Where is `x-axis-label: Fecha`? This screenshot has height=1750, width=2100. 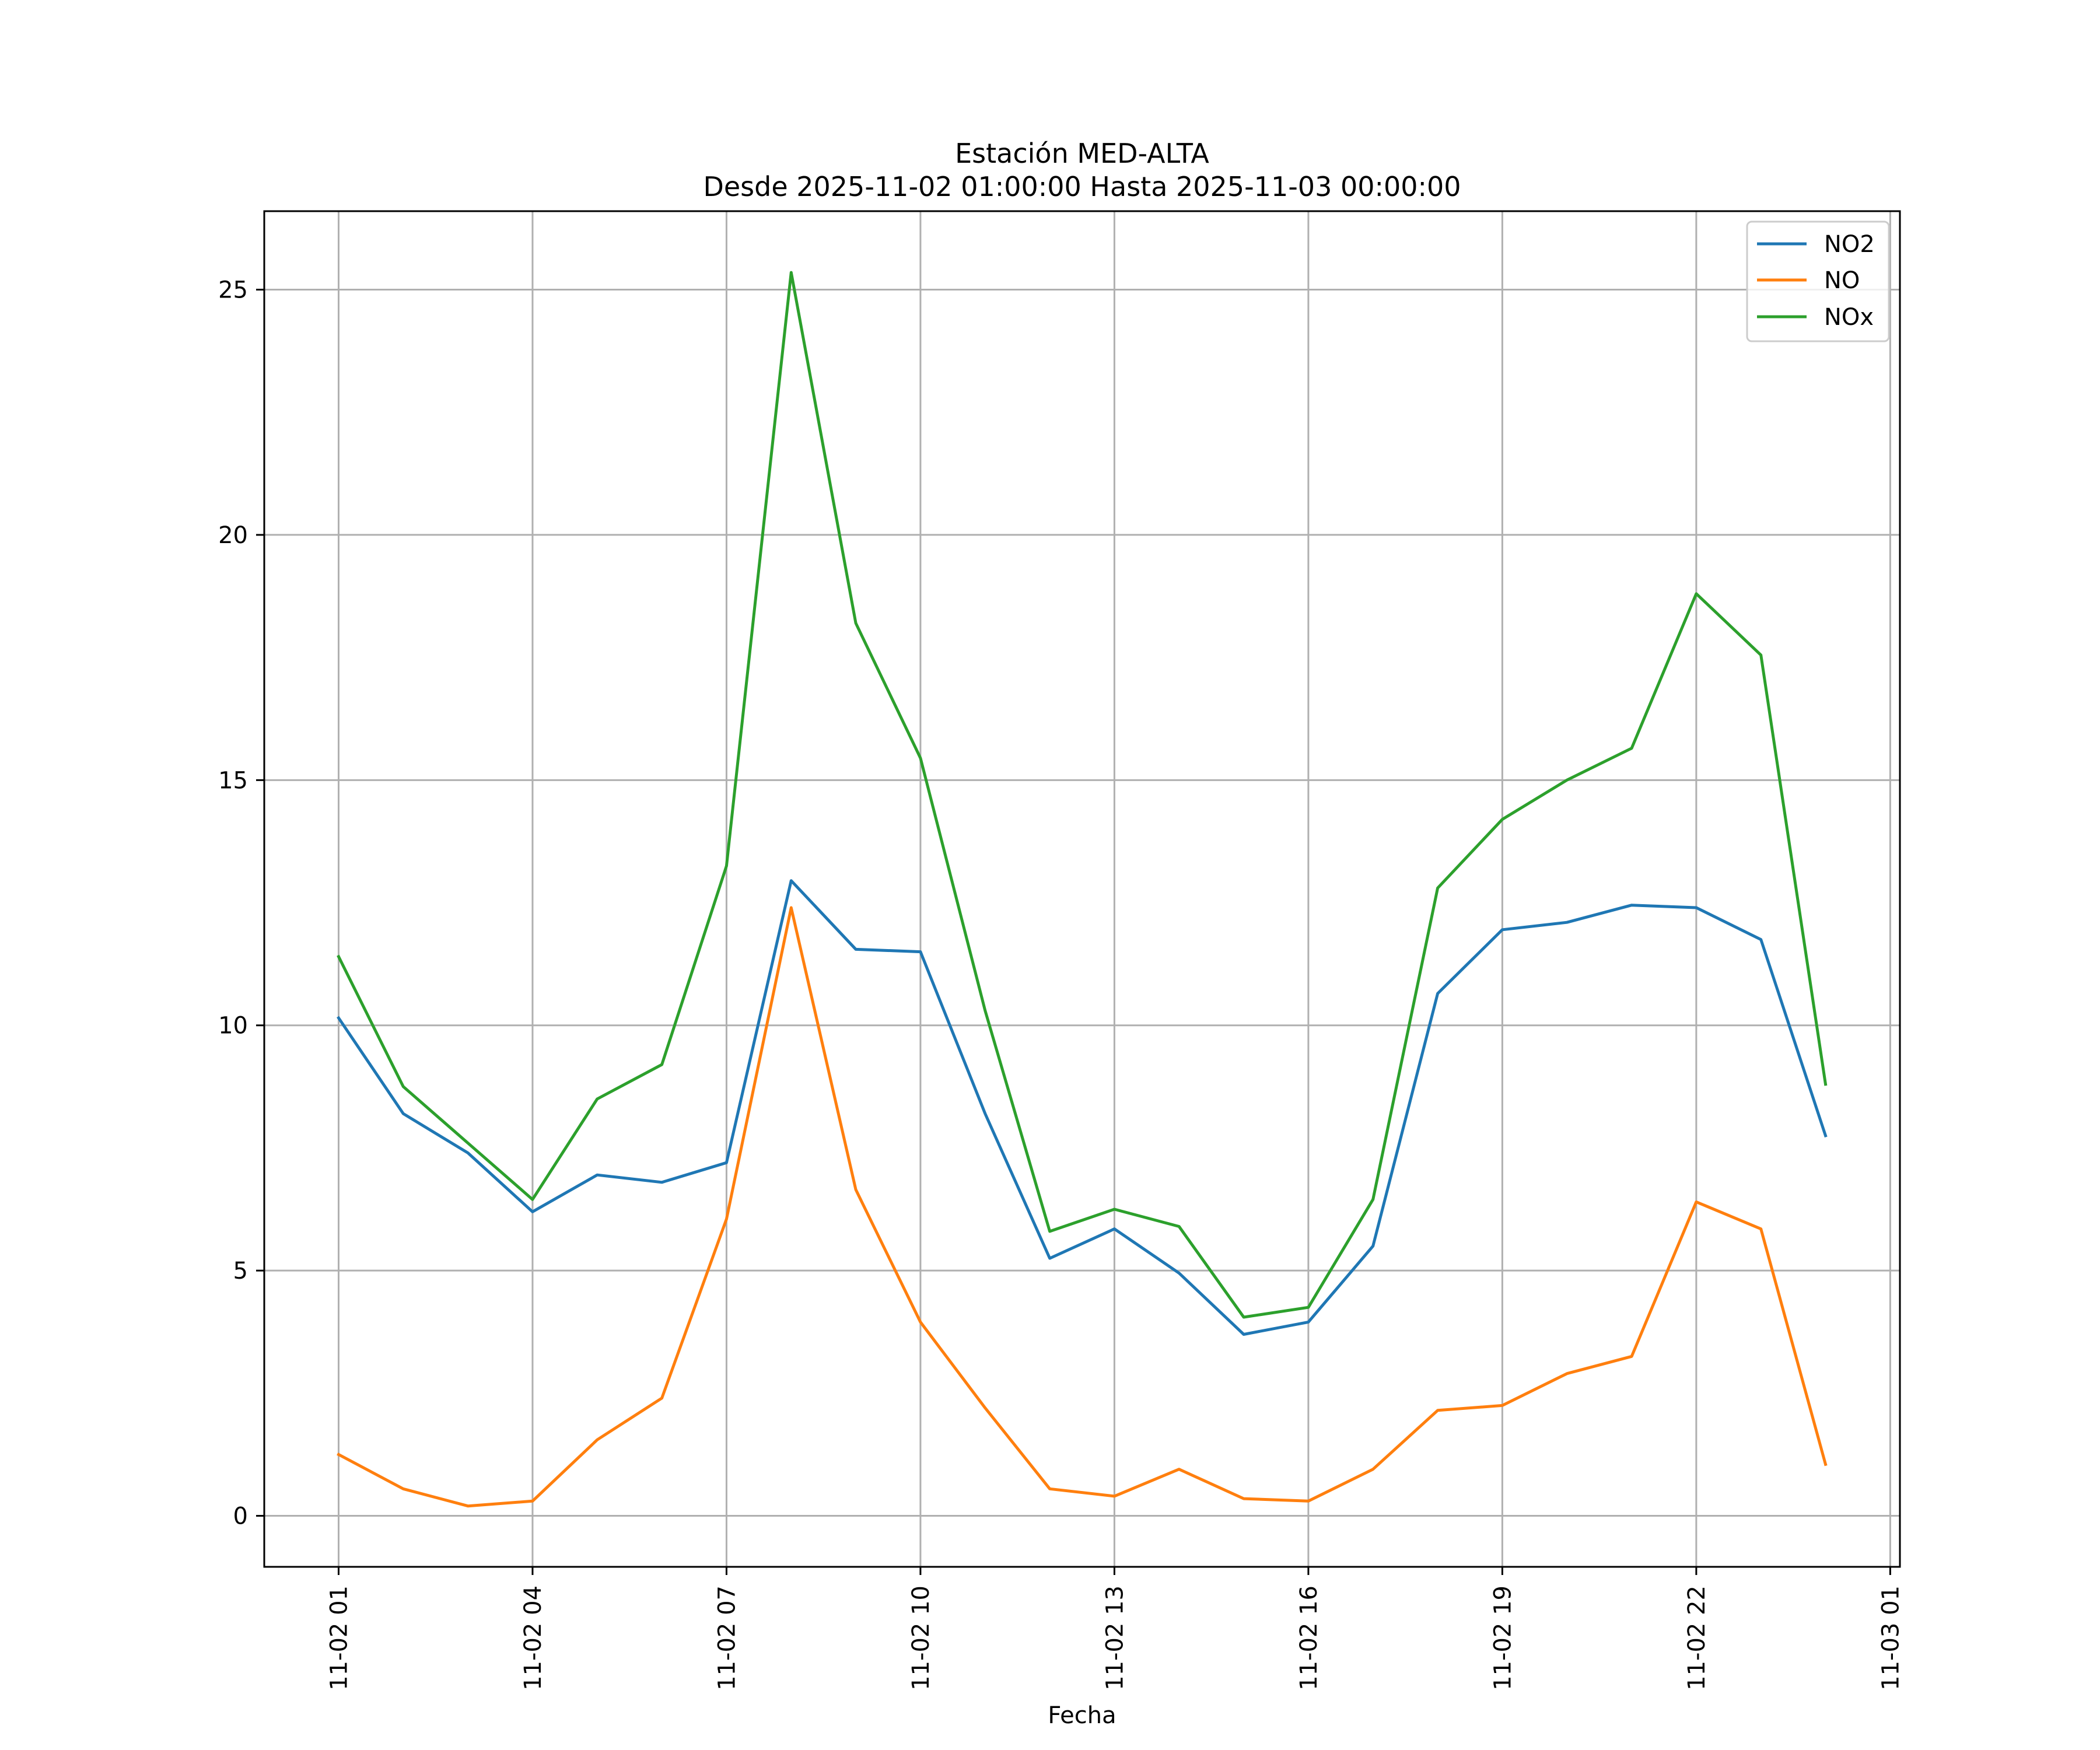 x-axis-label: Fecha is located at coordinates (1082, 1715).